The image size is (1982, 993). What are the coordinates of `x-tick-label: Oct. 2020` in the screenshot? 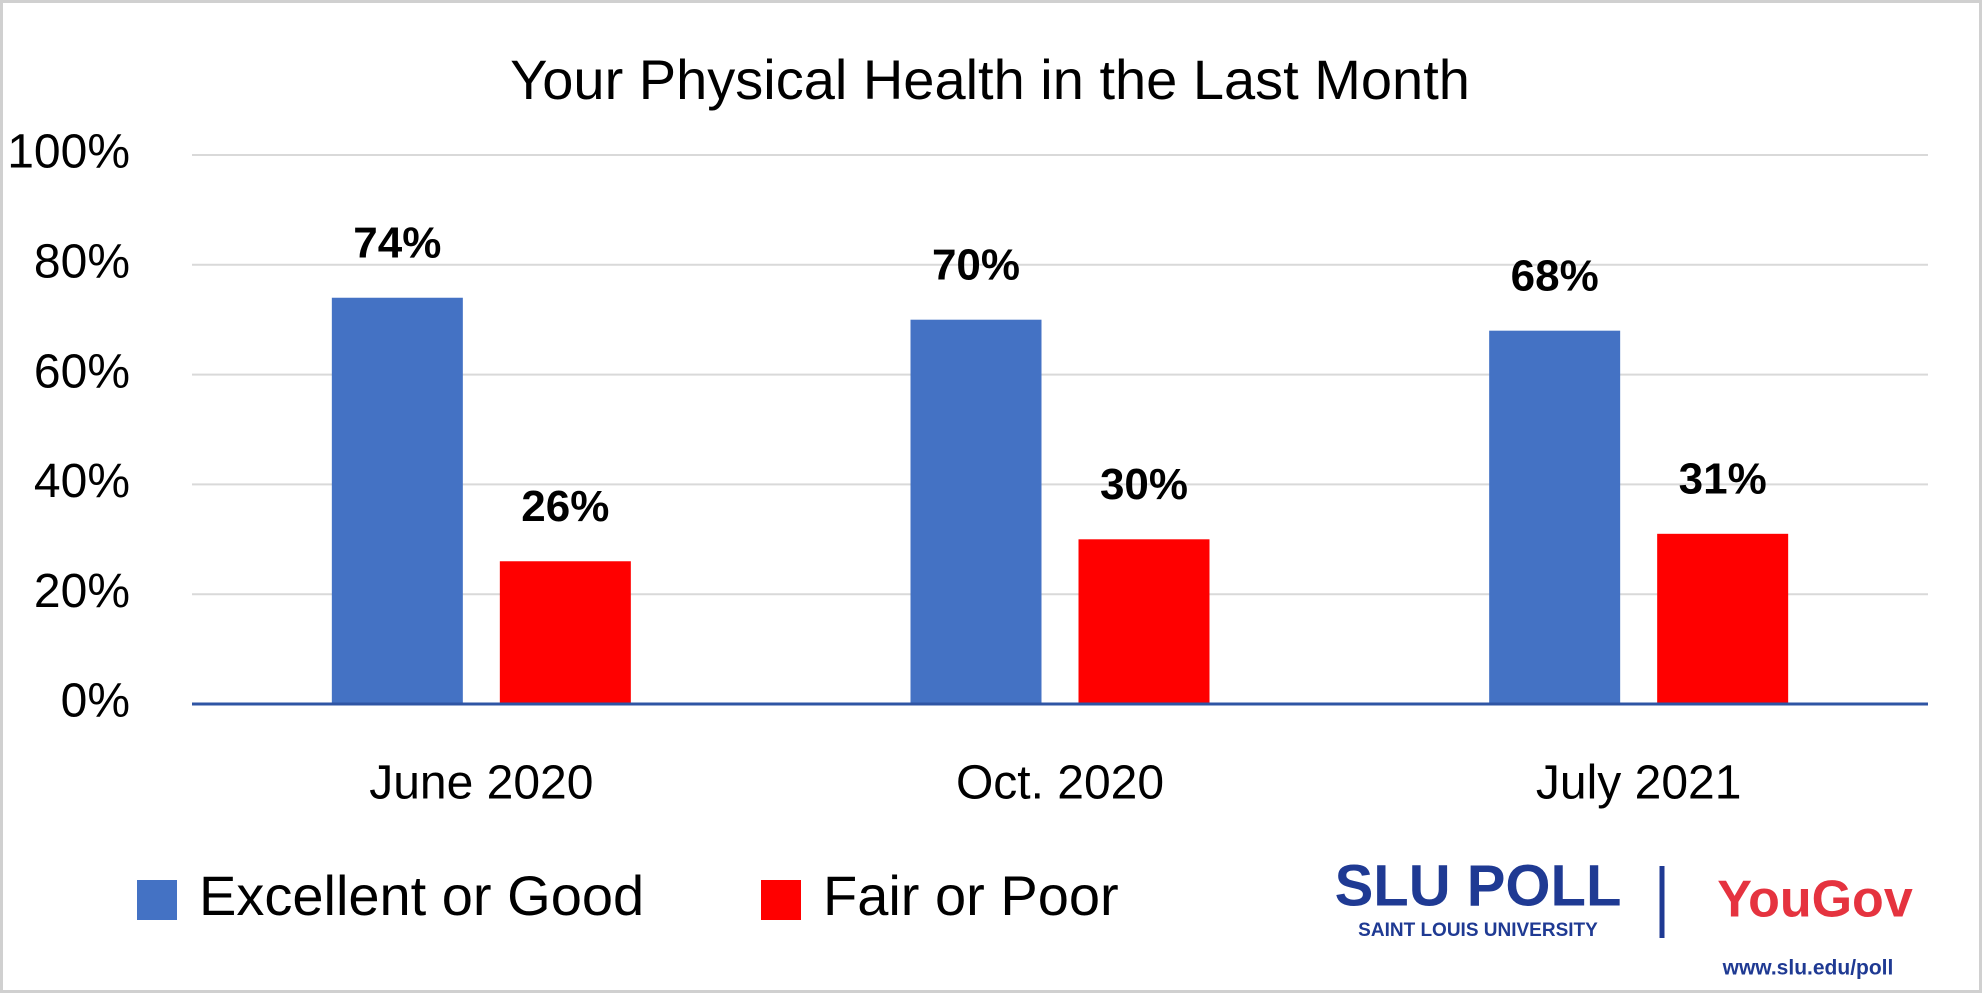 It's located at (1060, 783).